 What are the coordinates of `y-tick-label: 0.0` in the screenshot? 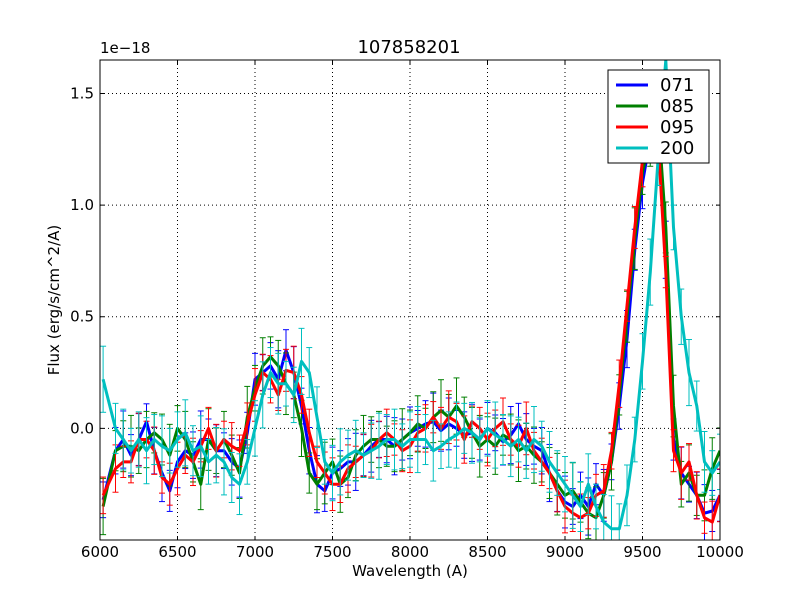 It's located at (82, 428).